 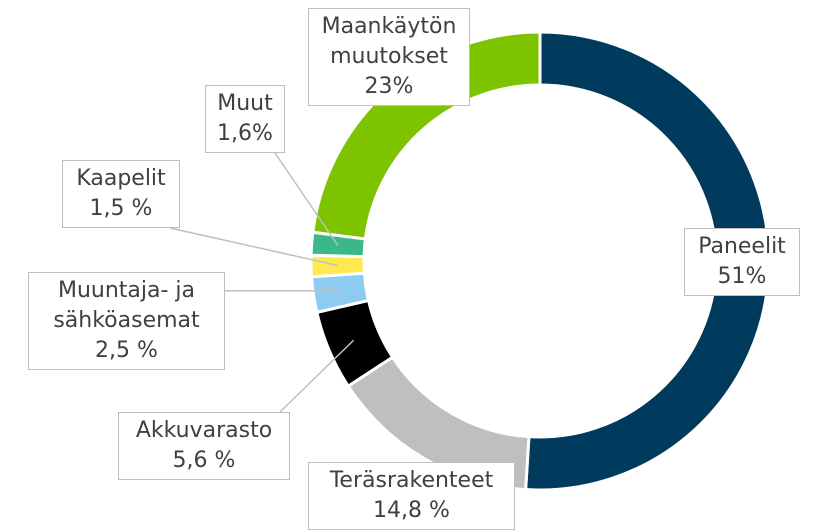 I want to click on data-label: Kaapelit 1,5 %, so click(x=121, y=194).